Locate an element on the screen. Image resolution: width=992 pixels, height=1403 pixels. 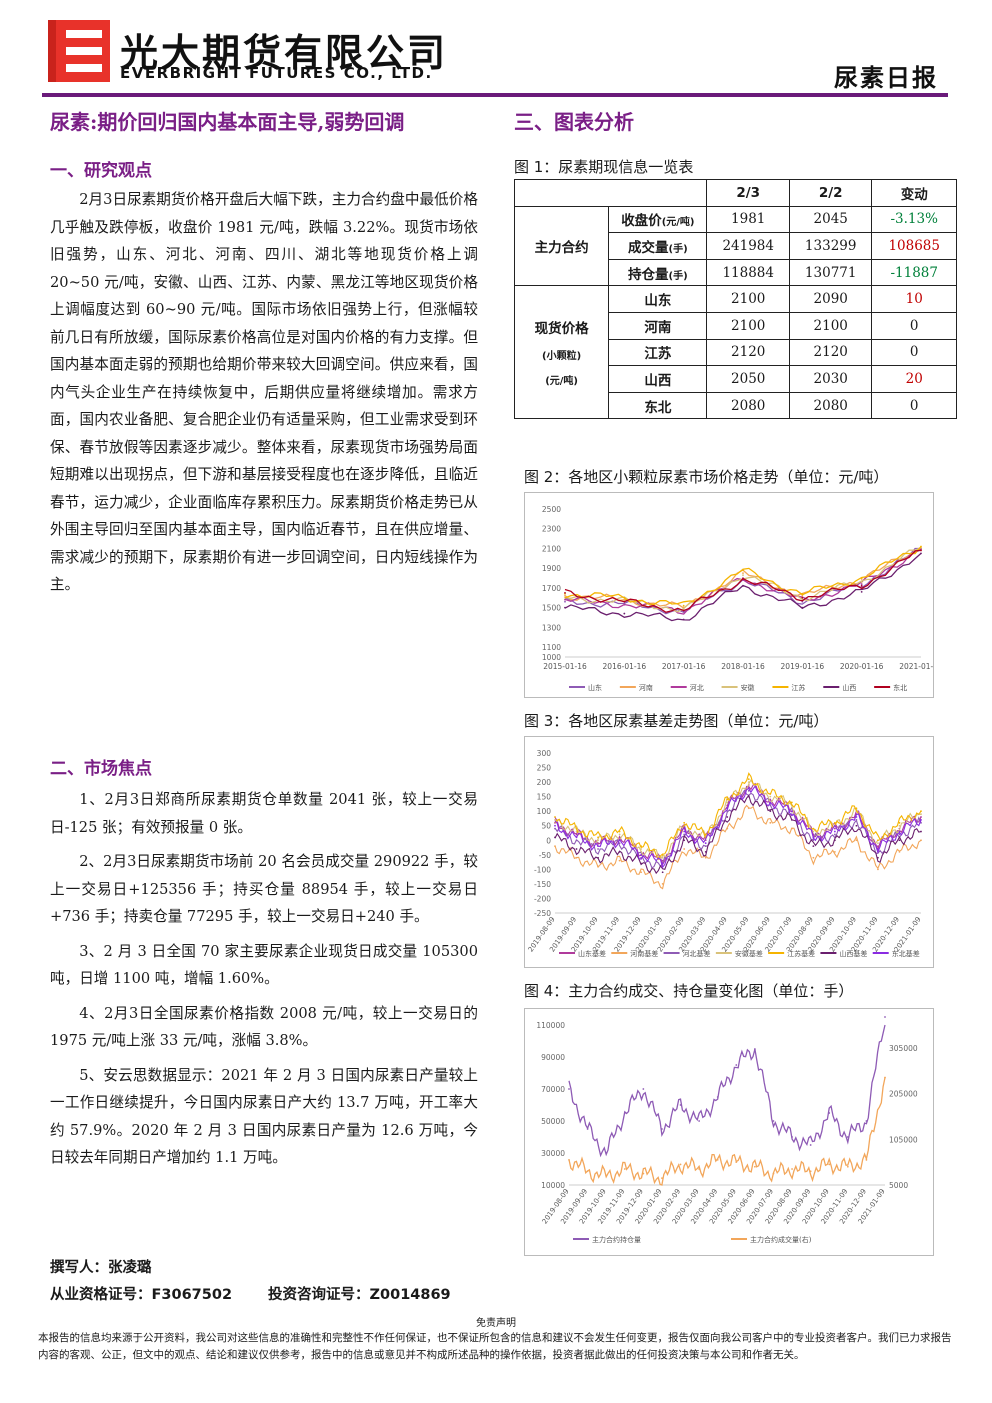
cell-value: 2120 is located at coordinates (830, 352).